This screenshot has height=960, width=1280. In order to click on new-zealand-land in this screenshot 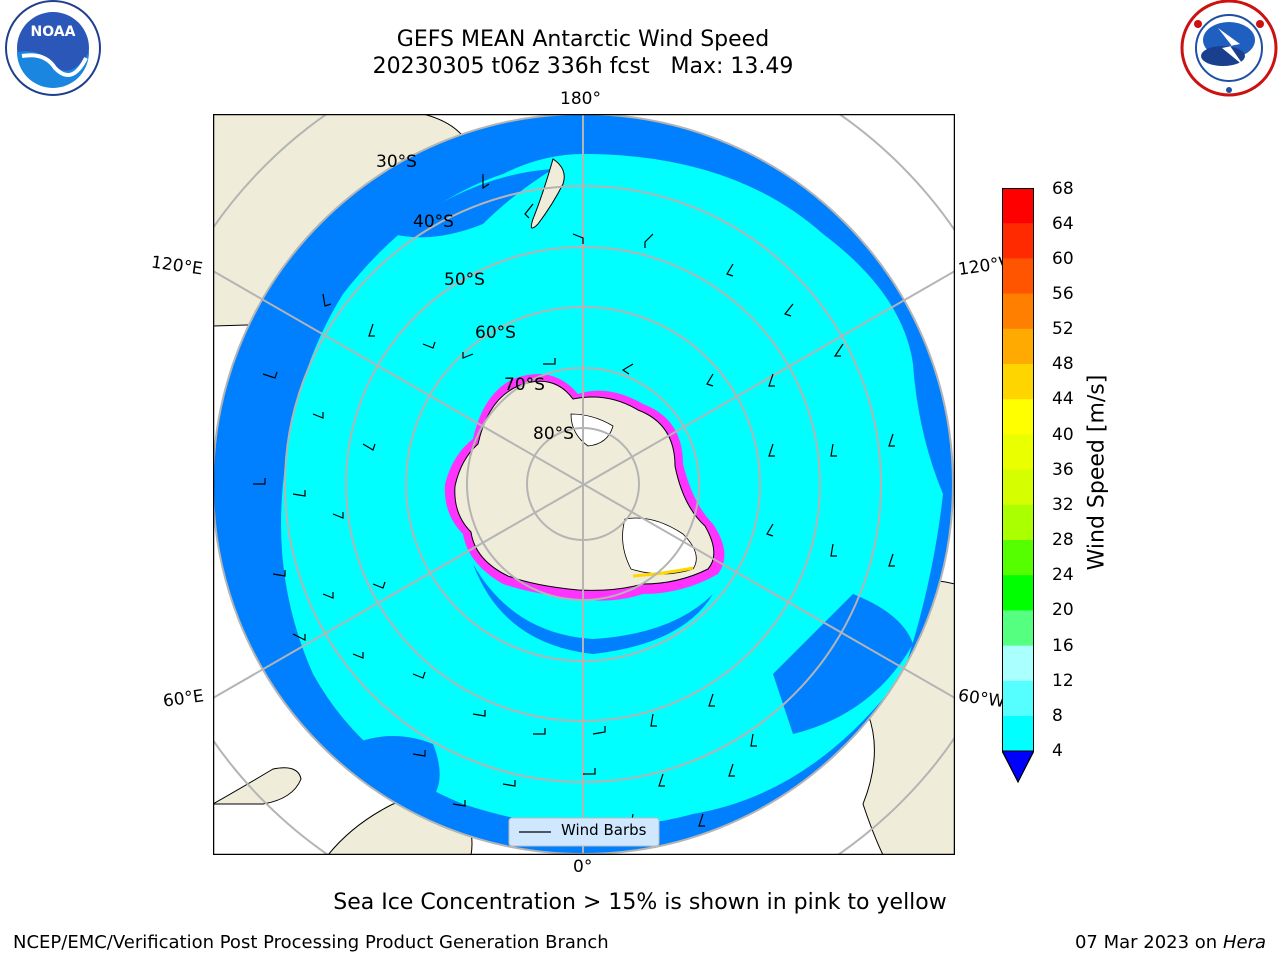, I will do `click(547, 193)`.